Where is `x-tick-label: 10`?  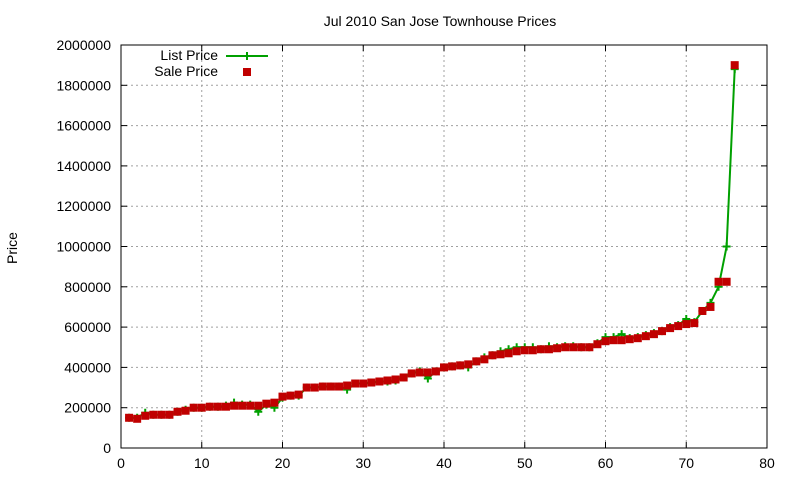
x-tick-label: 10 is located at coordinates (202, 463).